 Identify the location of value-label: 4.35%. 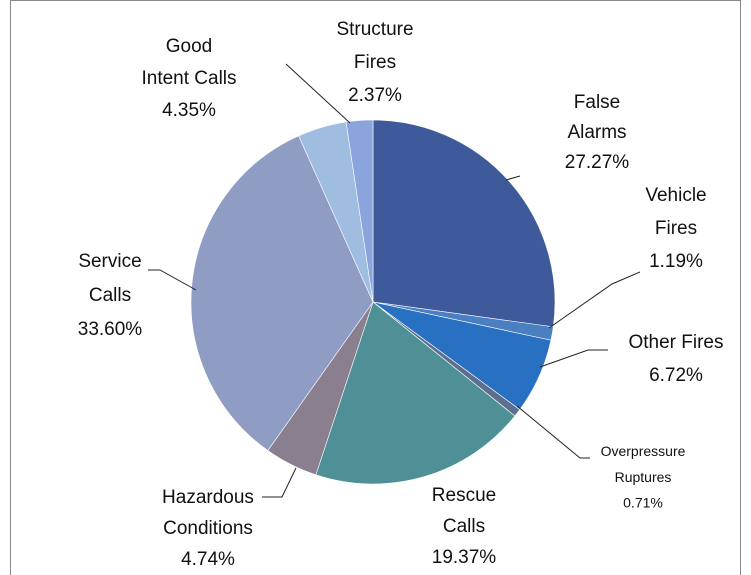
(189, 110).